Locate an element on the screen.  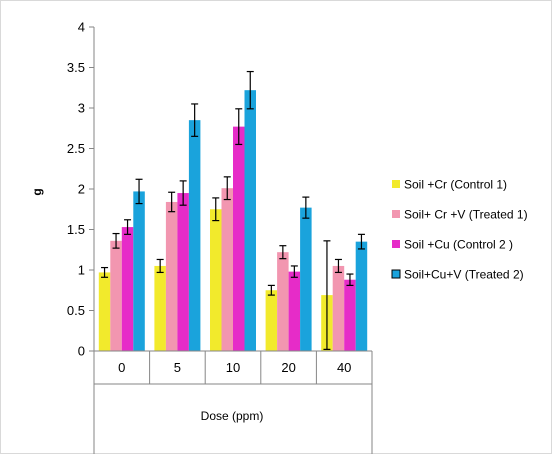
y-tick-label: 0.5 is located at coordinates (76, 310).